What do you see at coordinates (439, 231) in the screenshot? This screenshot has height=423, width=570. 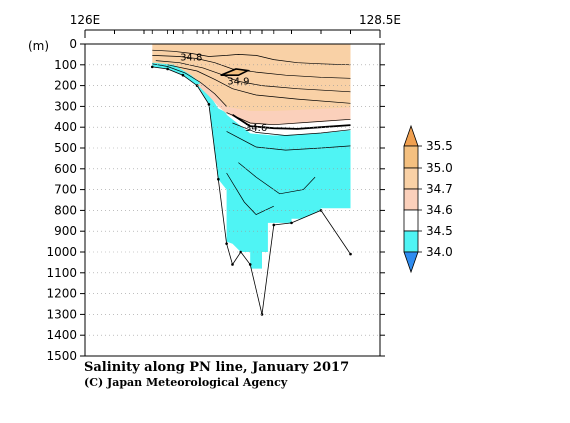 I see `colorbar-level-label: 34.5` at bounding box center [439, 231].